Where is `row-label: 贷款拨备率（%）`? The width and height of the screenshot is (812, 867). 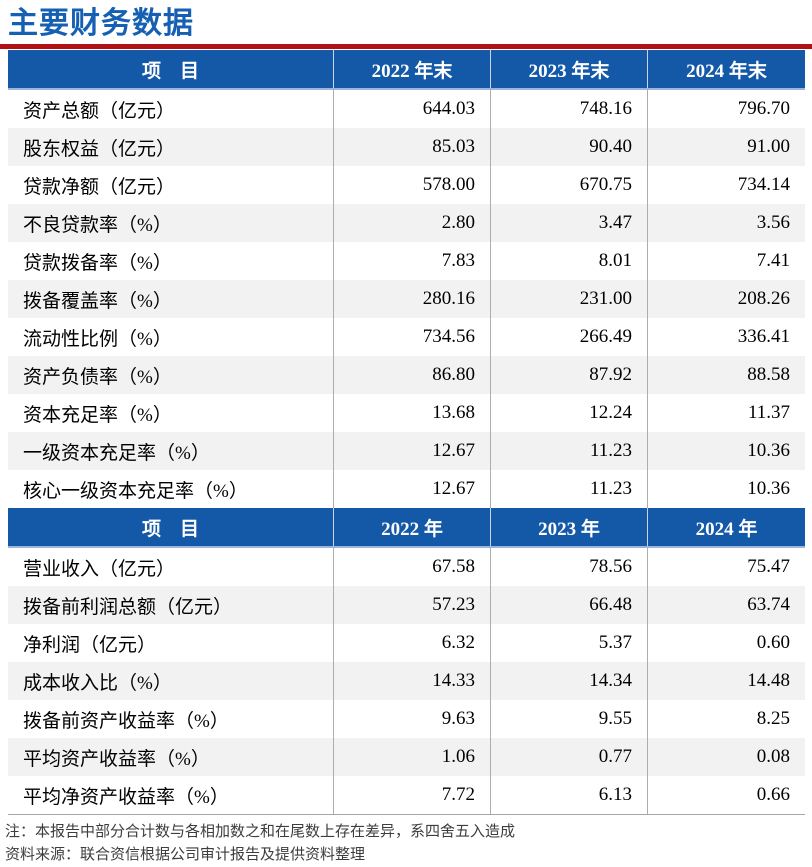 row-label: 贷款拨备率（%） is located at coordinates (97, 263).